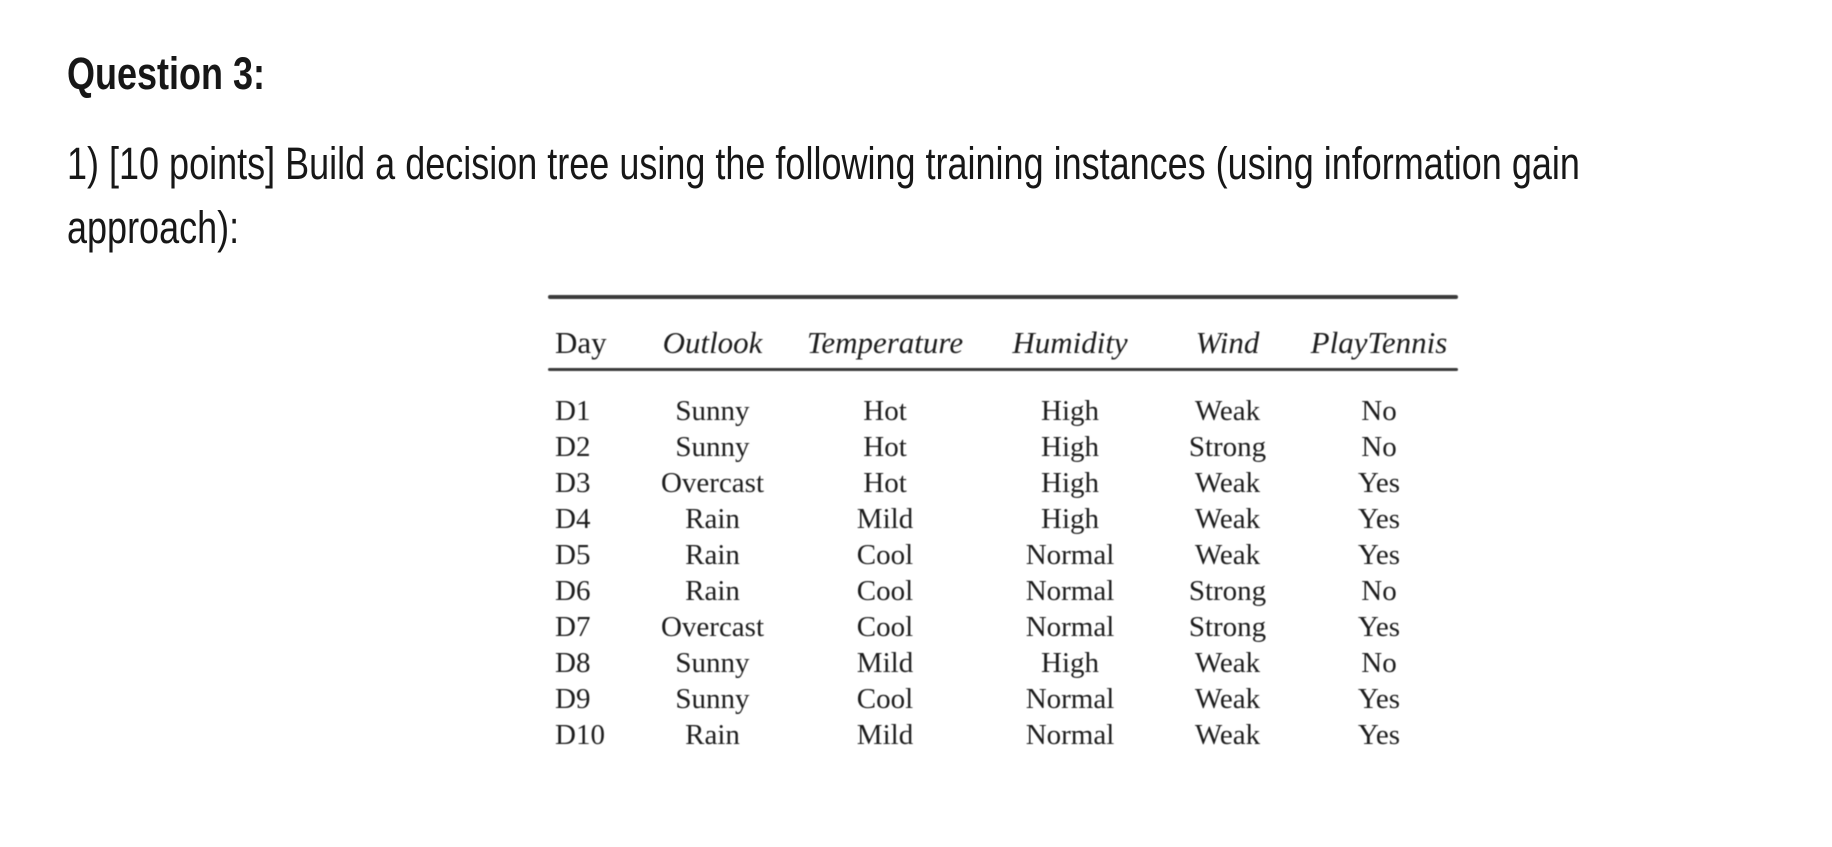  What do you see at coordinates (166, 73) in the screenshot?
I see `question-title: Question 3:` at bounding box center [166, 73].